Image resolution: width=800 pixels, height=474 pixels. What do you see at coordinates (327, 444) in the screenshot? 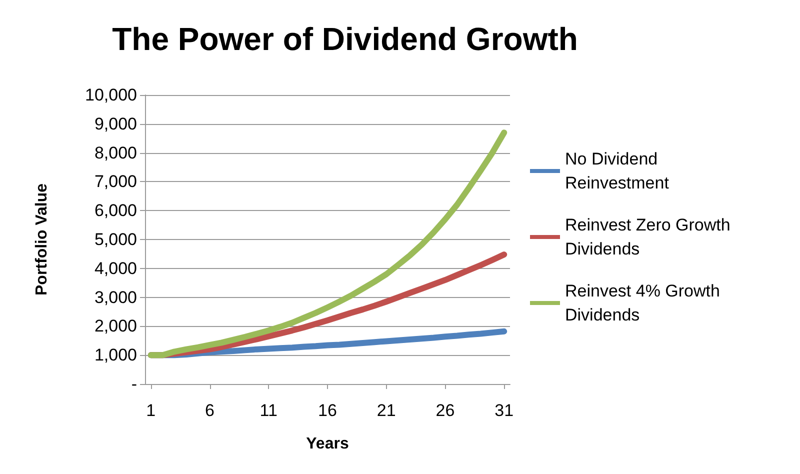
I see `x-axis-title: Years` at bounding box center [327, 444].